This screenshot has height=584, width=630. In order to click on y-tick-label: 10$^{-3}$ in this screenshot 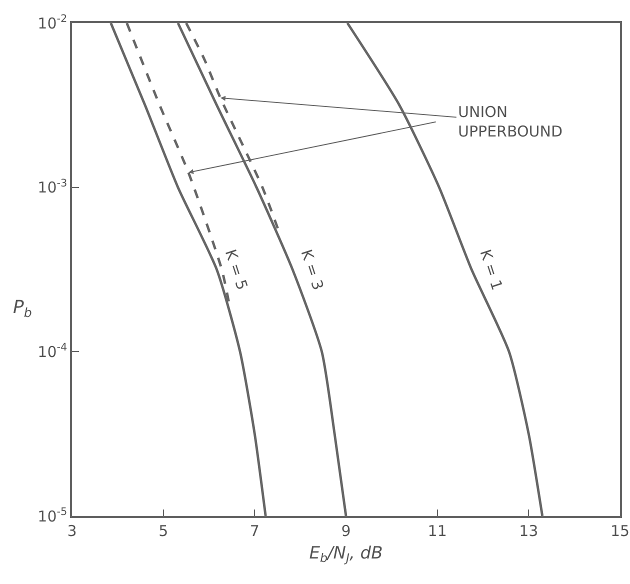, I will do `click(53, 187)`.